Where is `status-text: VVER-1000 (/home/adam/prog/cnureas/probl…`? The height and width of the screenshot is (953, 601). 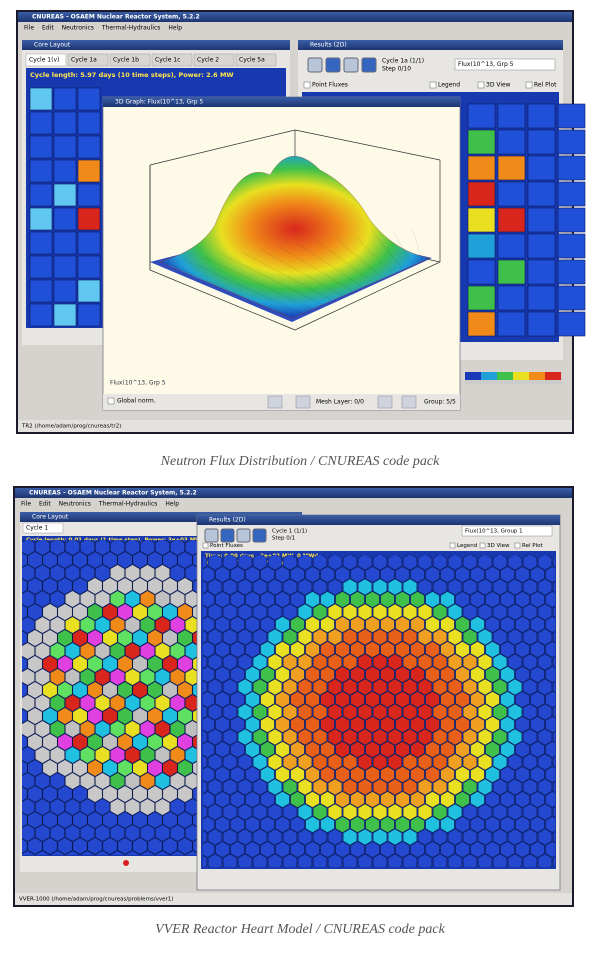
status-text: VVER-1000 (/home/adam/prog/cnureas/probl… is located at coordinates (96, 900).